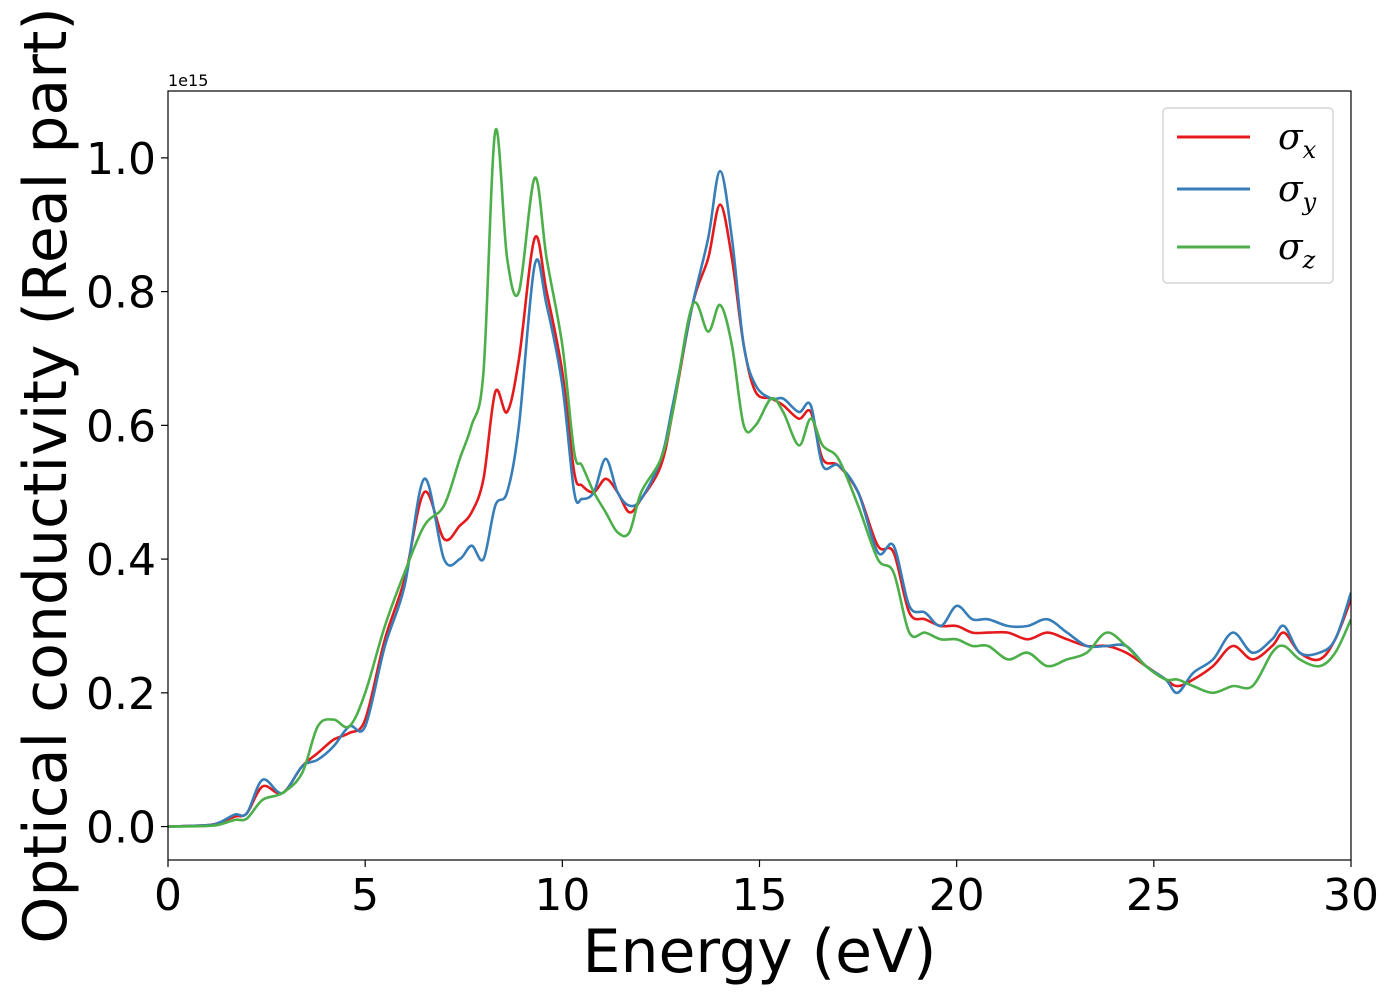  I want to click on x-tick-label: 25, so click(1154, 895).